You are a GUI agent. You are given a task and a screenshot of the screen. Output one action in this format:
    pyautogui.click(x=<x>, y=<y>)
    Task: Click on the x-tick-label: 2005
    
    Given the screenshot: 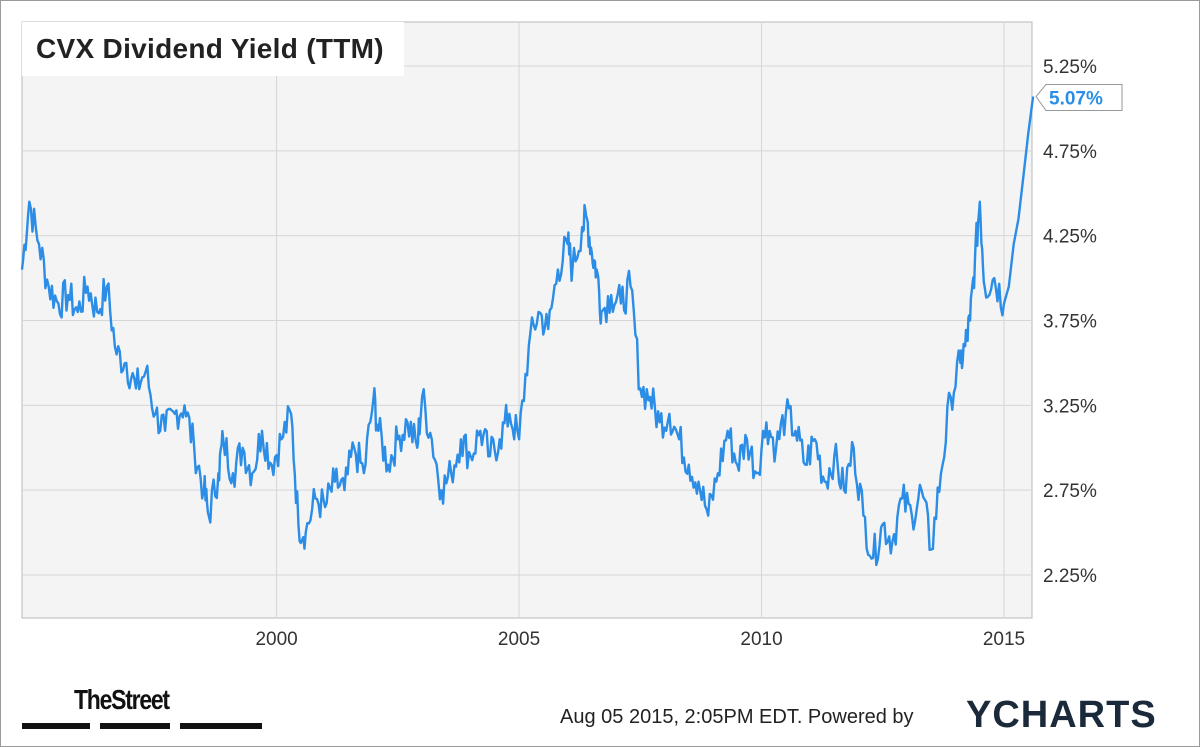 What is the action you would take?
    pyautogui.click(x=519, y=639)
    